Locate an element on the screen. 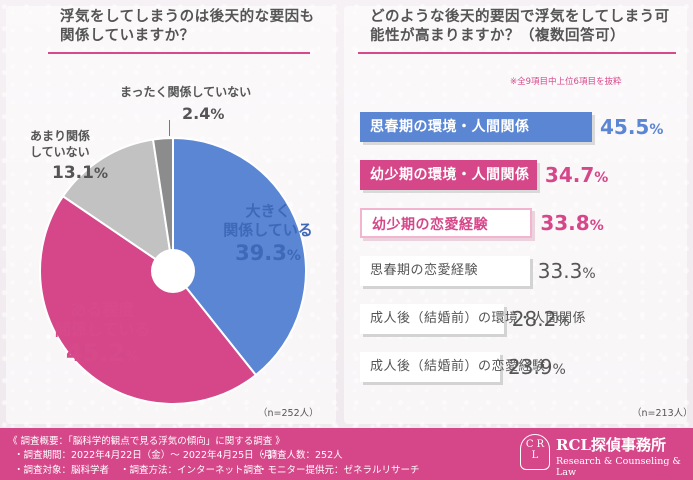  survey-target: ・調査対象：脳科学者 is located at coordinates (62, 470).